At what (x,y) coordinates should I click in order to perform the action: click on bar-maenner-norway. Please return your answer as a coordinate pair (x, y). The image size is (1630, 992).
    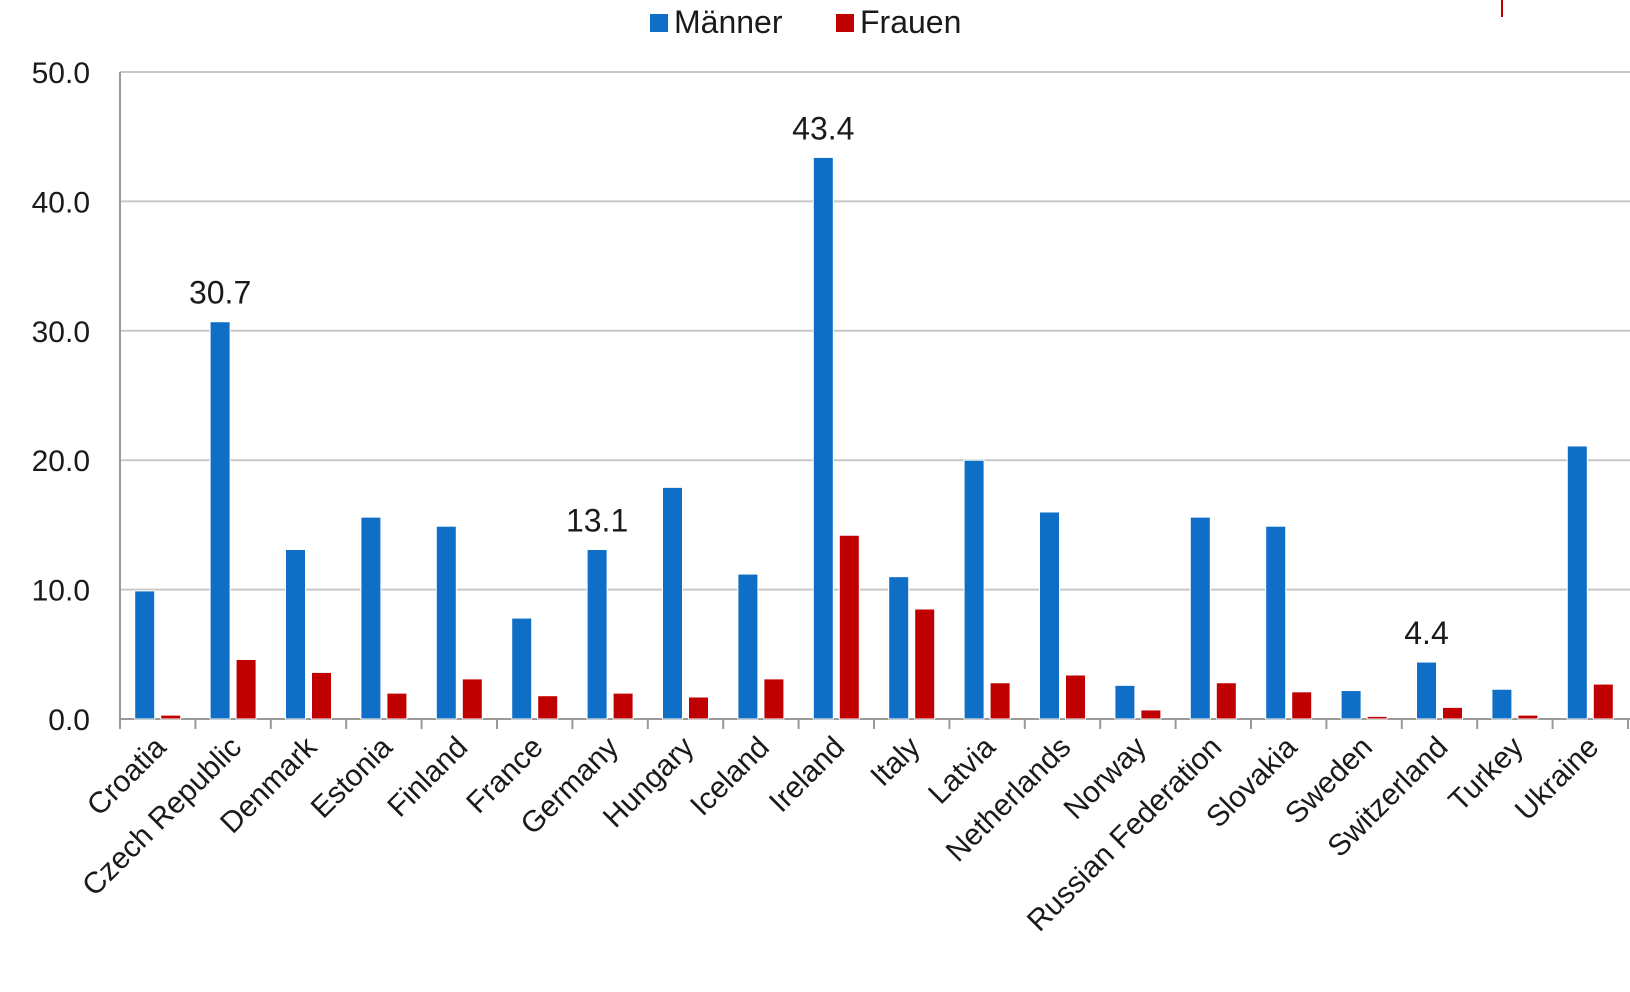
    Looking at the image, I should click on (1125, 702).